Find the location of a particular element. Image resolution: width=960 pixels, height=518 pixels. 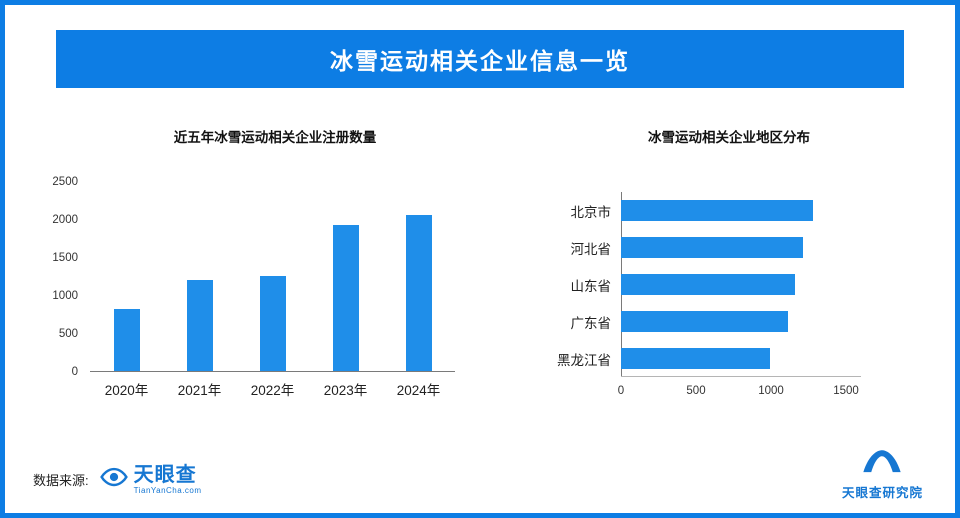

bar-河北省 is located at coordinates (712, 247).